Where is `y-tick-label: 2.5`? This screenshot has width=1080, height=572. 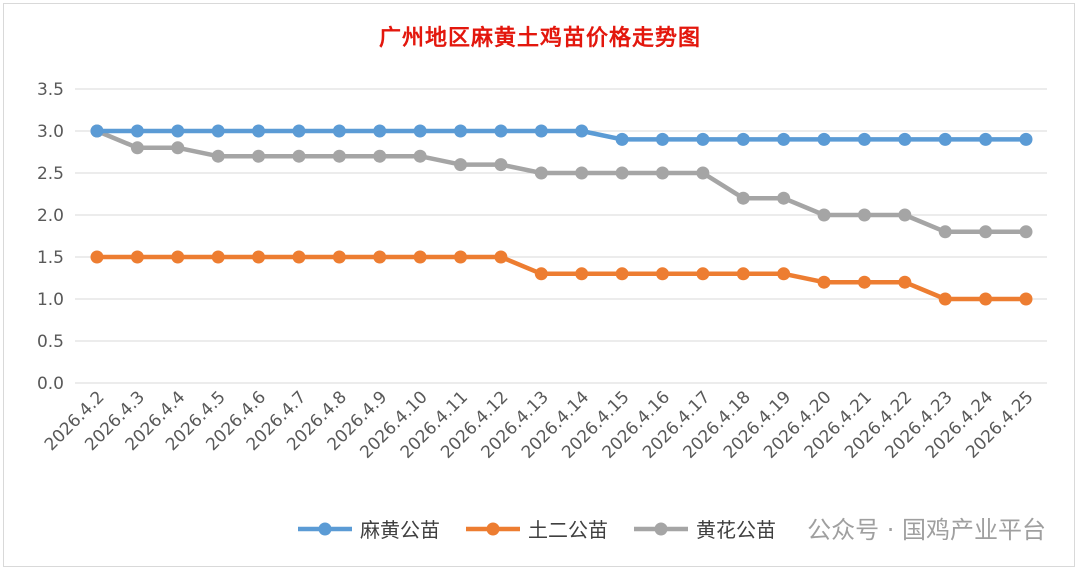
y-tick-label: 2.5 is located at coordinates (50, 174).